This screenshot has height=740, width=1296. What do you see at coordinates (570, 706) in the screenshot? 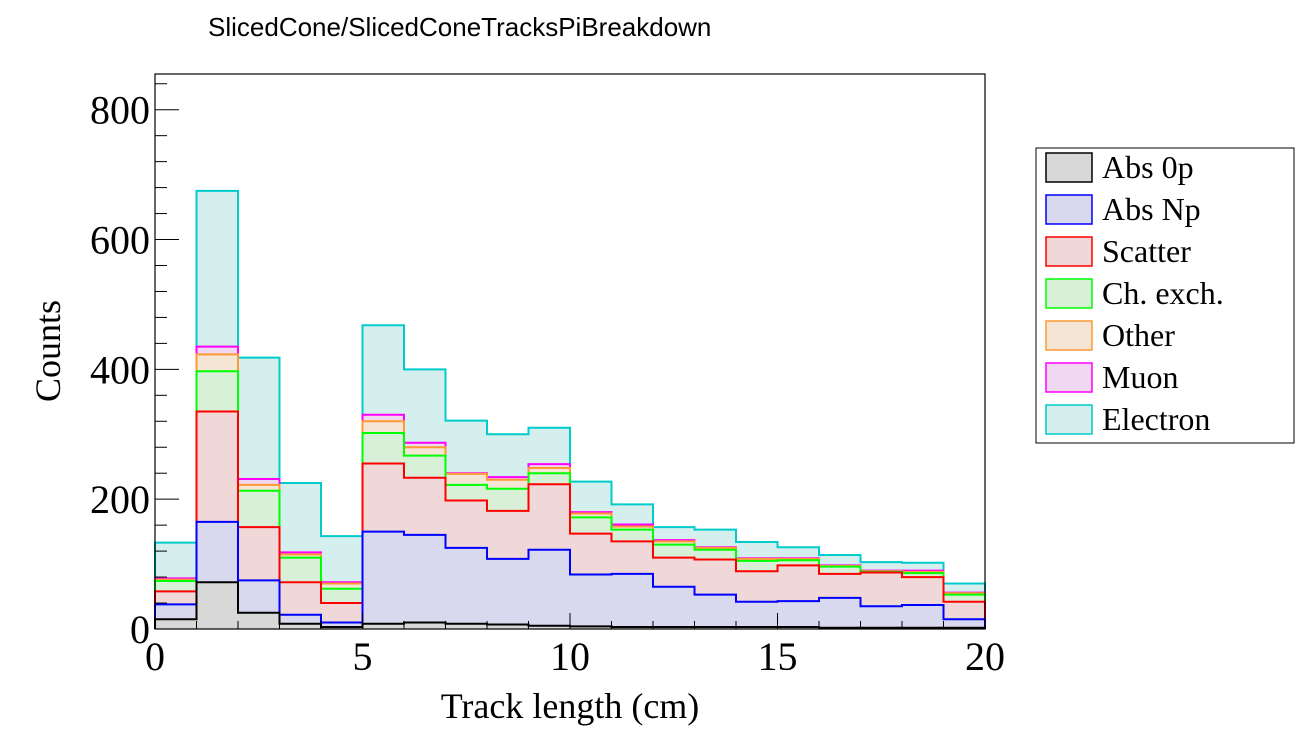
I see `x-axis-title: Track length (cm)` at bounding box center [570, 706].